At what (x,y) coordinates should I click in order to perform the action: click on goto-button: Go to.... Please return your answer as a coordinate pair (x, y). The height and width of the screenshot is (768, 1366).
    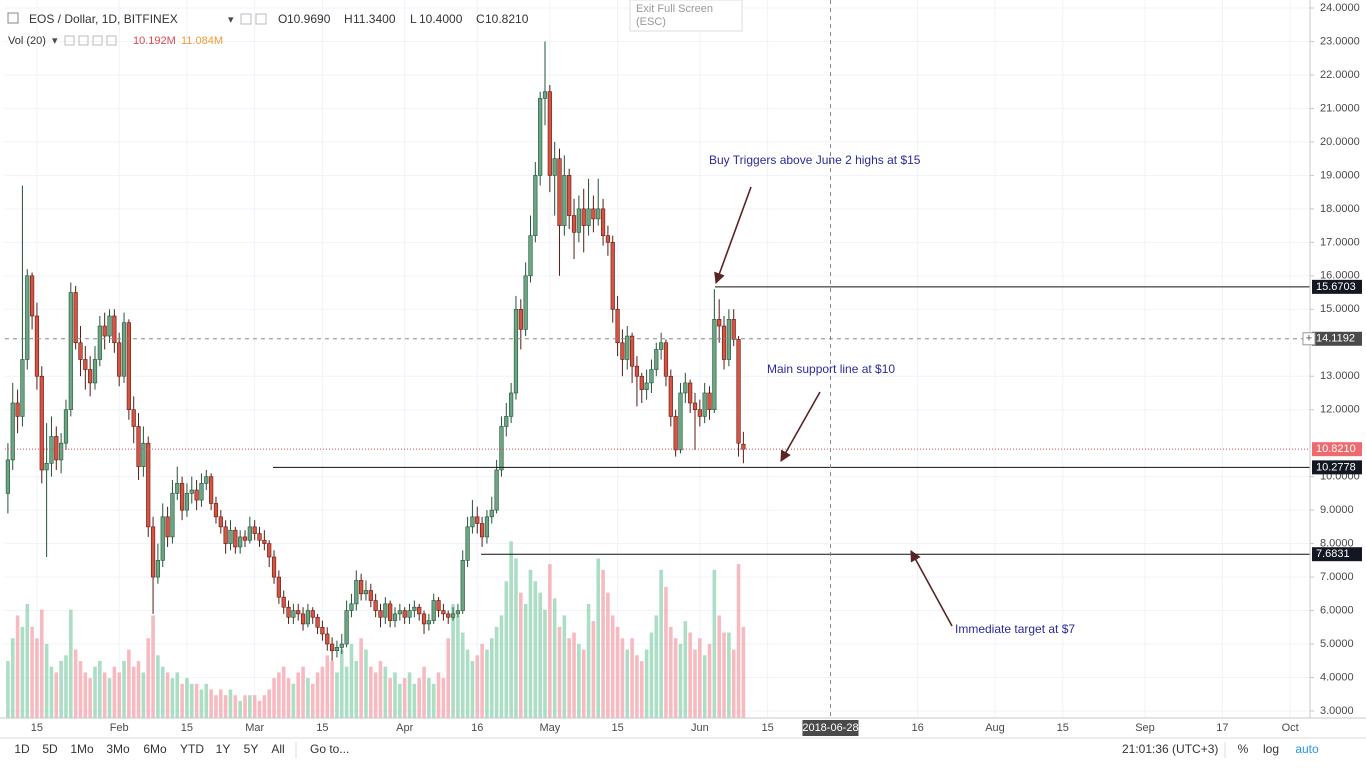
    Looking at the image, I should click on (329, 749).